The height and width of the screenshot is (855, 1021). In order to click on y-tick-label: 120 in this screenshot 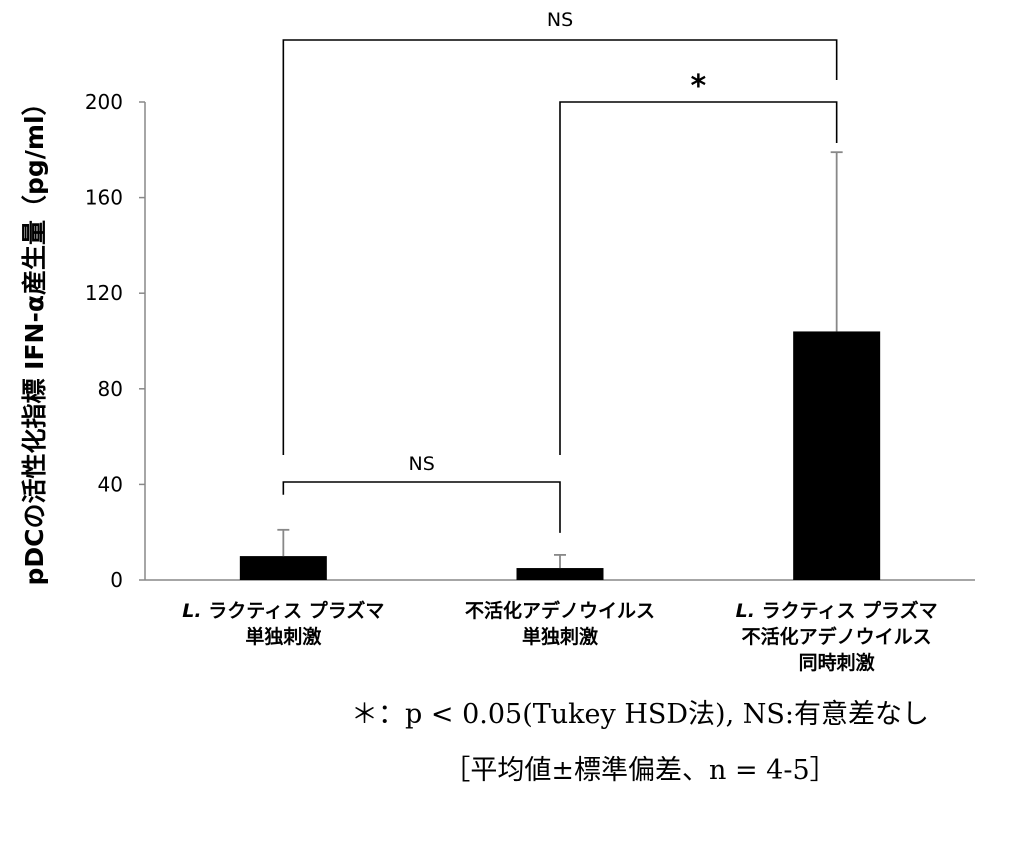, I will do `click(104, 293)`.